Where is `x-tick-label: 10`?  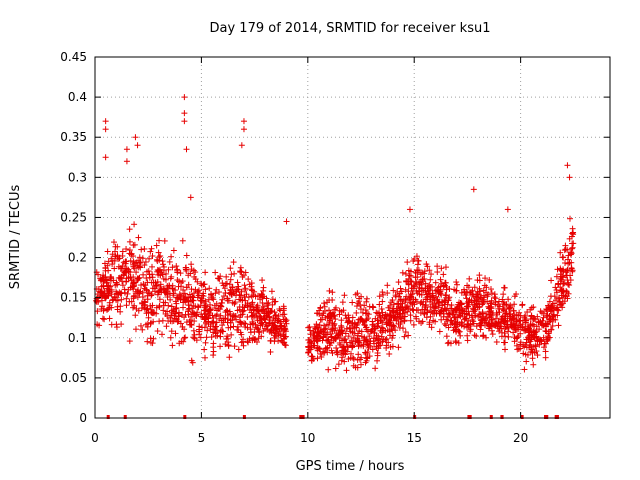 x-tick-label: 10 is located at coordinates (307, 438).